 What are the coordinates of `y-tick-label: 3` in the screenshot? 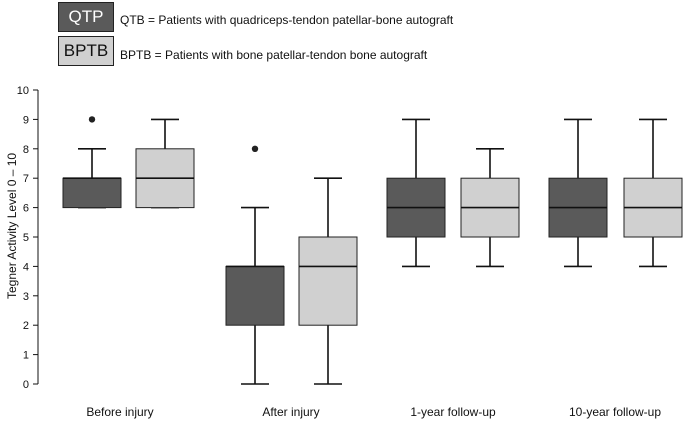 It's located at (26, 297).